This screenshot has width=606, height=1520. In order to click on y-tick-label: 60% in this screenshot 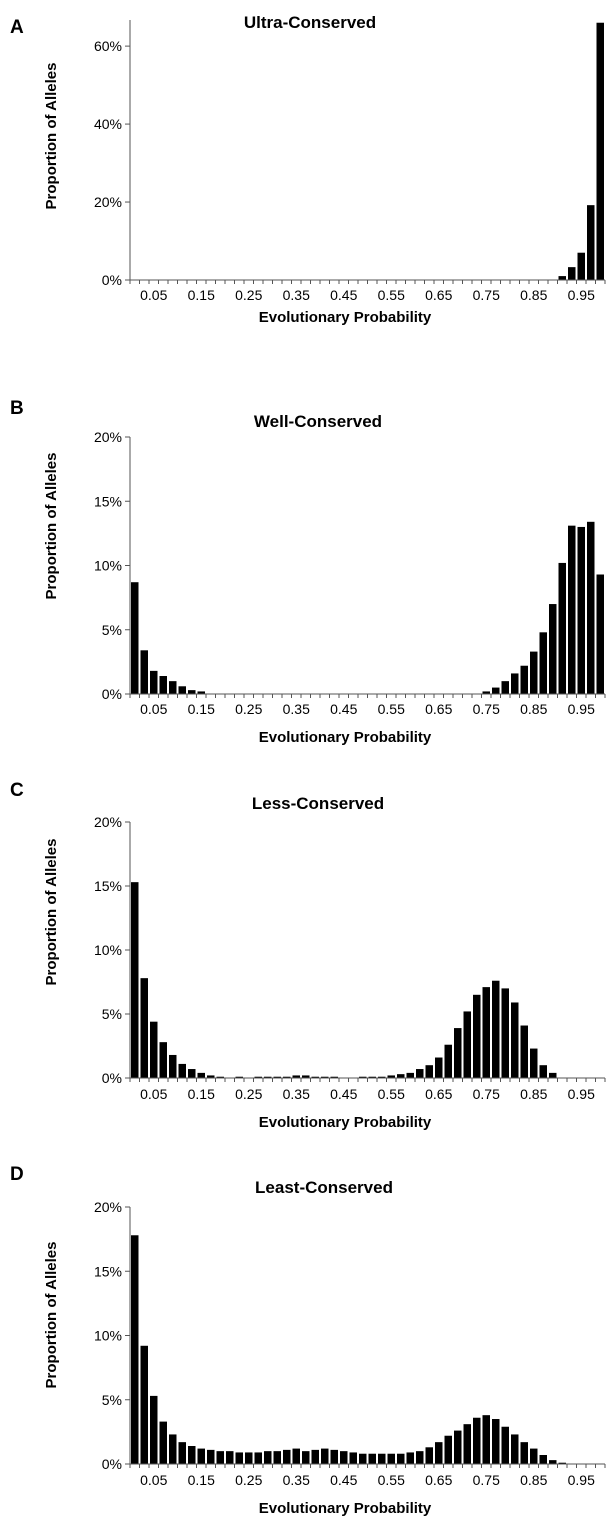, I will do `click(108, 46)`.